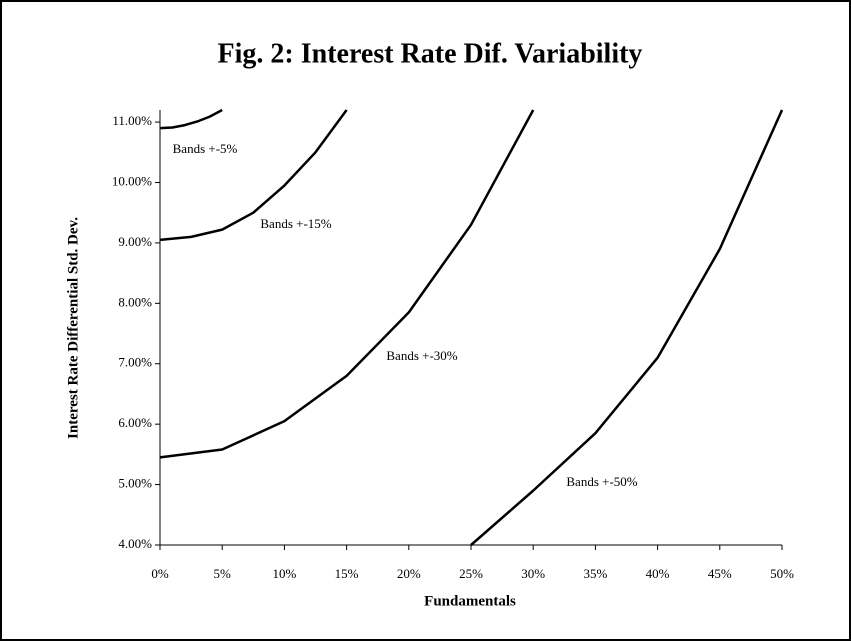 This screenshot has height=641, width=851. What do you see at coordinates (135, 362) in the screenshot?
I see `y-tick-label: 7.00%` at bounding box center [135, 362].